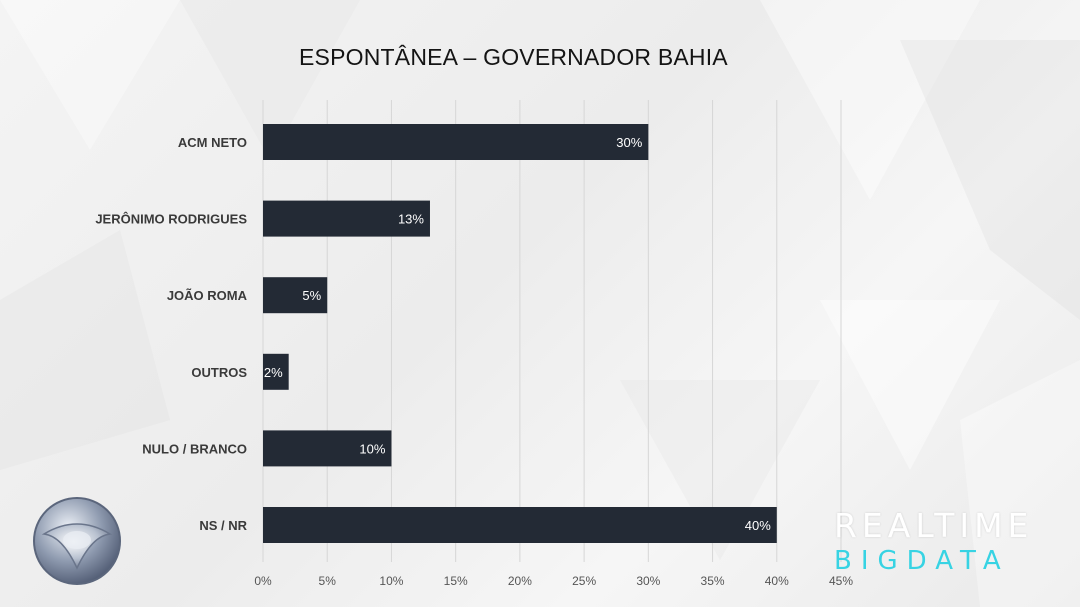 This screenshot has height=607, width=1080. I want to click on x-tick-label: 10%, so click(391, 581).